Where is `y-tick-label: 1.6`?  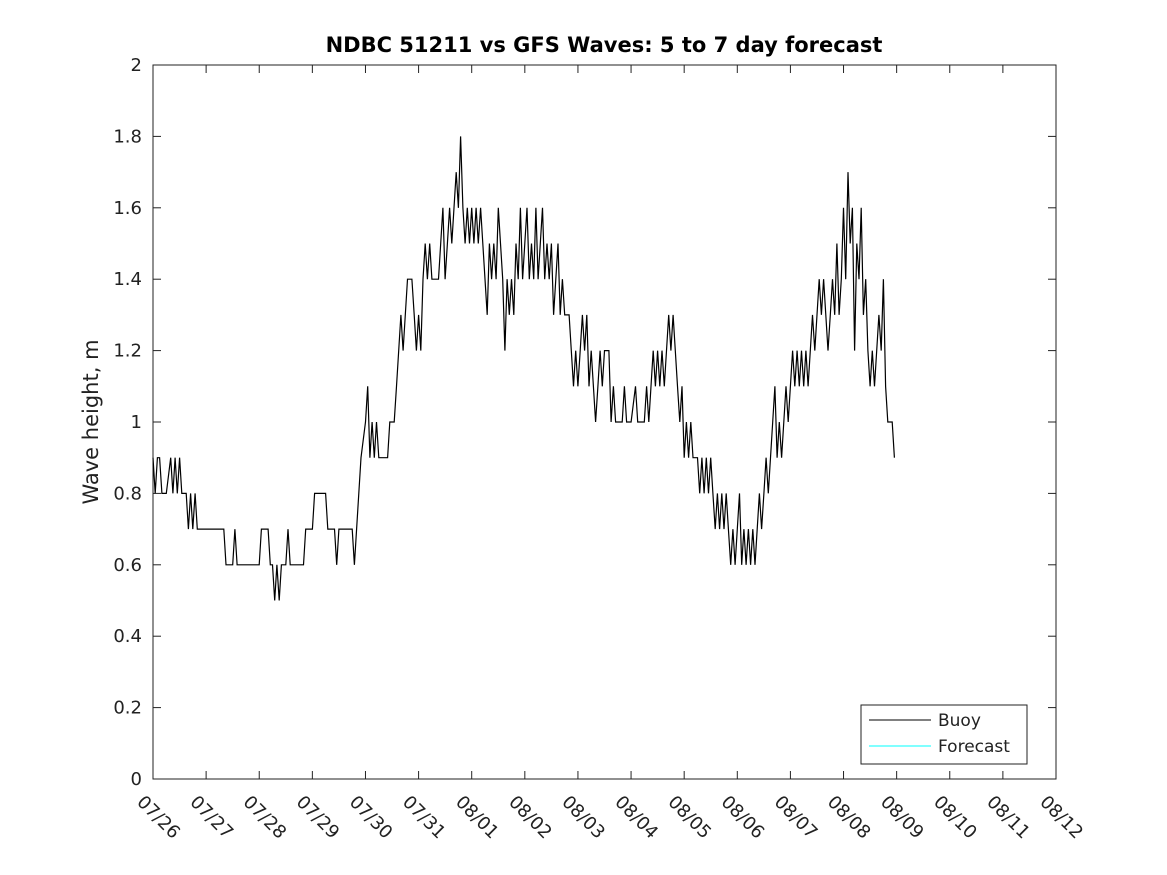 y-tick-label: 1.6 is located at coordinates (127, 208).